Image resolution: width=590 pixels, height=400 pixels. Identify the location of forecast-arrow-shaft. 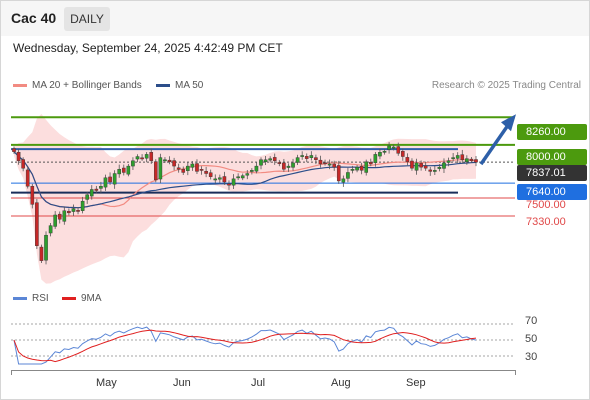
(494, 145).